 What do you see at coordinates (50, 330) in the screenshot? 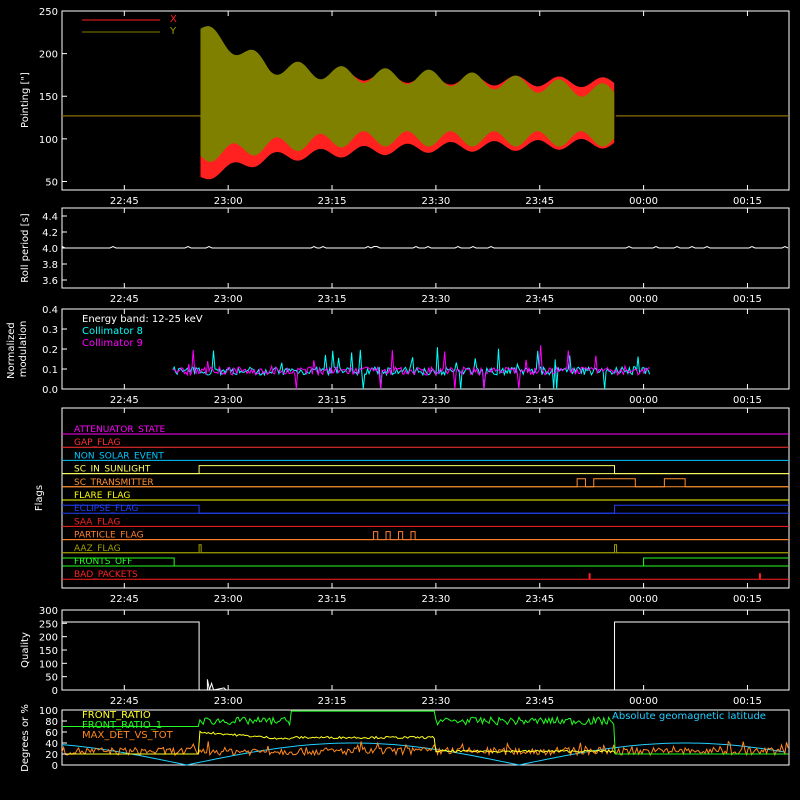
I see `y-tick-label: 0.3` at bounding box center [50, 330].